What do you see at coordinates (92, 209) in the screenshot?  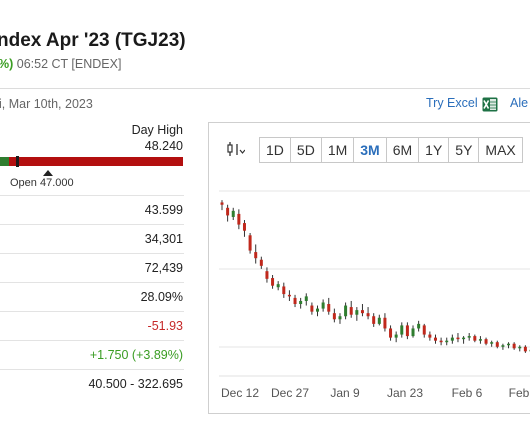 I see `stat-row: 43.599` at bounding box center [92, 209].